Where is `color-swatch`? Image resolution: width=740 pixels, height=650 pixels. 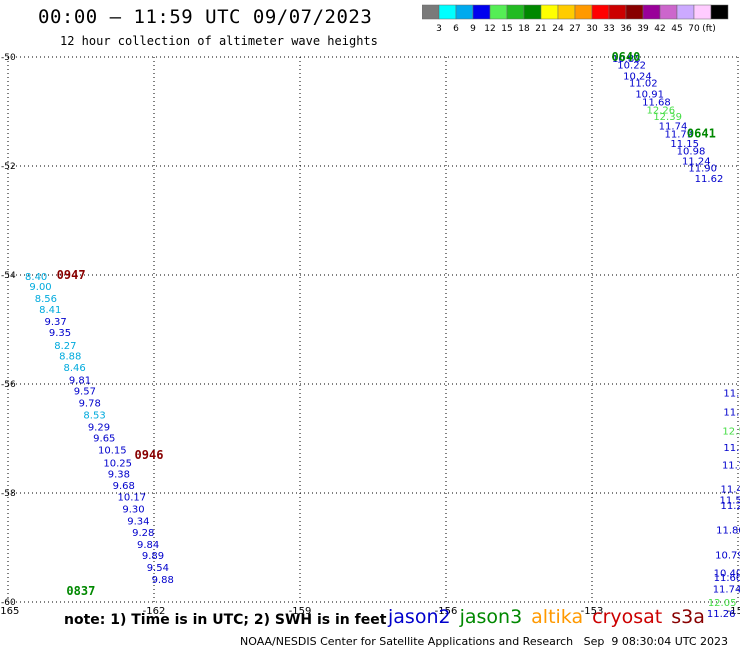 color-swatch is located at coordinates (719, 12).